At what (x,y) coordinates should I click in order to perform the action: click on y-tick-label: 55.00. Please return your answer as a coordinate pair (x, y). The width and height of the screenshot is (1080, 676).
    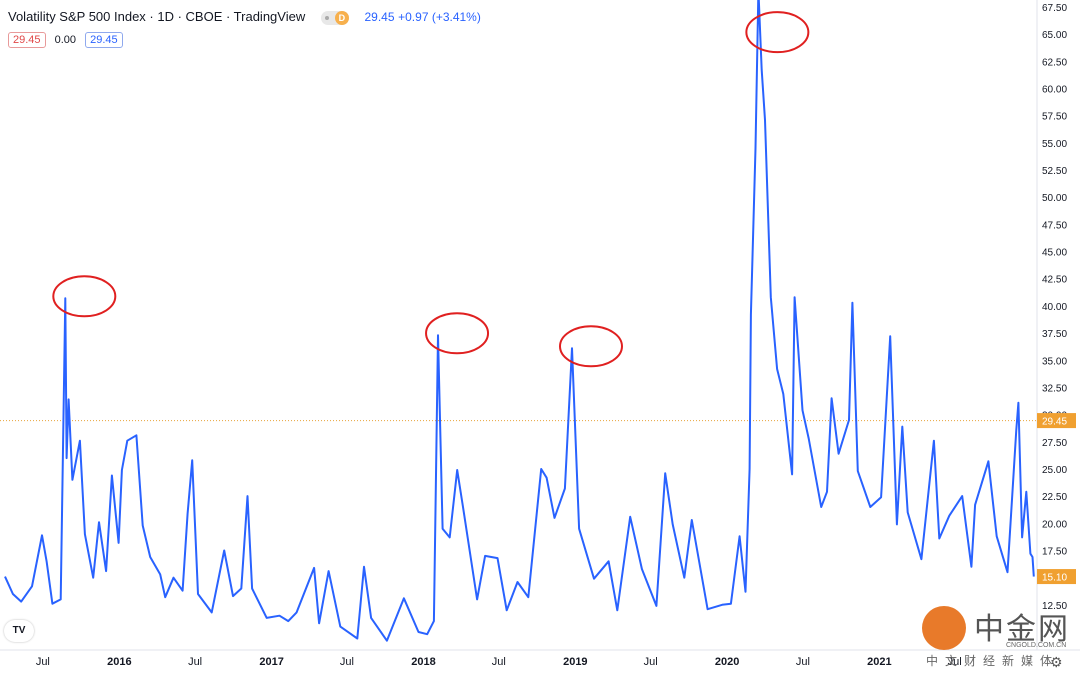
    Looking at the image, I should click on (1054, 144).